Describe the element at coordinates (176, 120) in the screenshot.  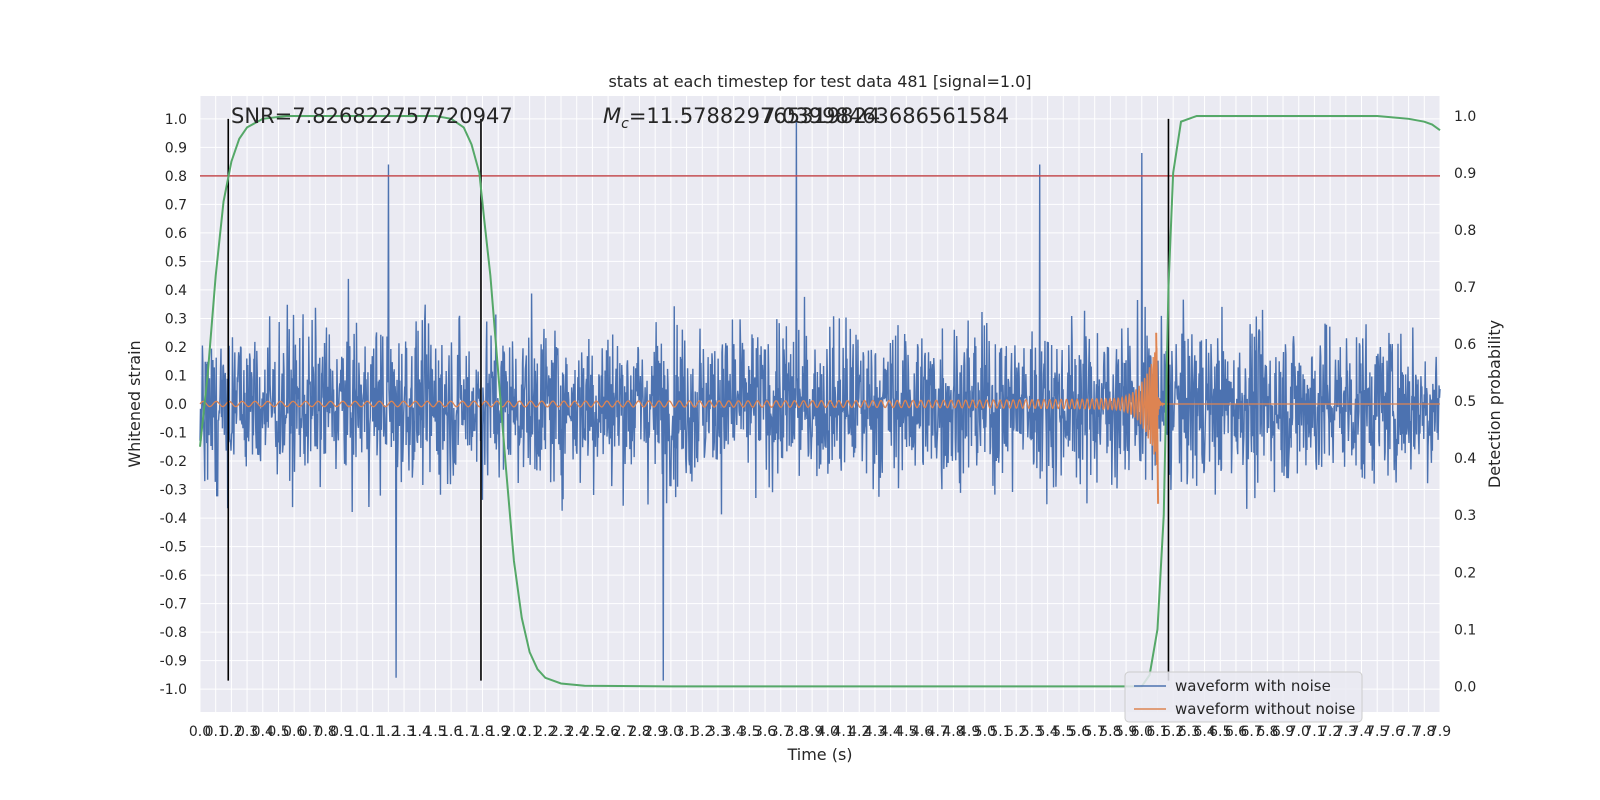
I see `y-tick-label: 1.0` at that location.